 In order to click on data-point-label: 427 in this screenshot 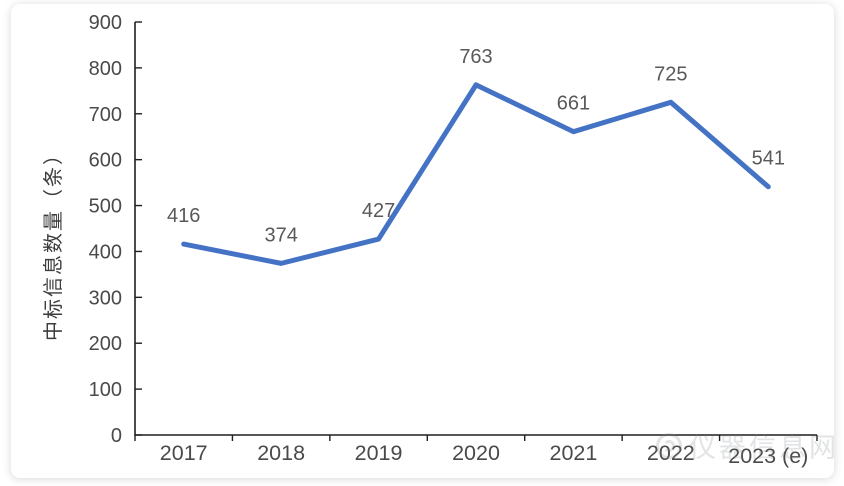, I will do `click(378, 211)`.